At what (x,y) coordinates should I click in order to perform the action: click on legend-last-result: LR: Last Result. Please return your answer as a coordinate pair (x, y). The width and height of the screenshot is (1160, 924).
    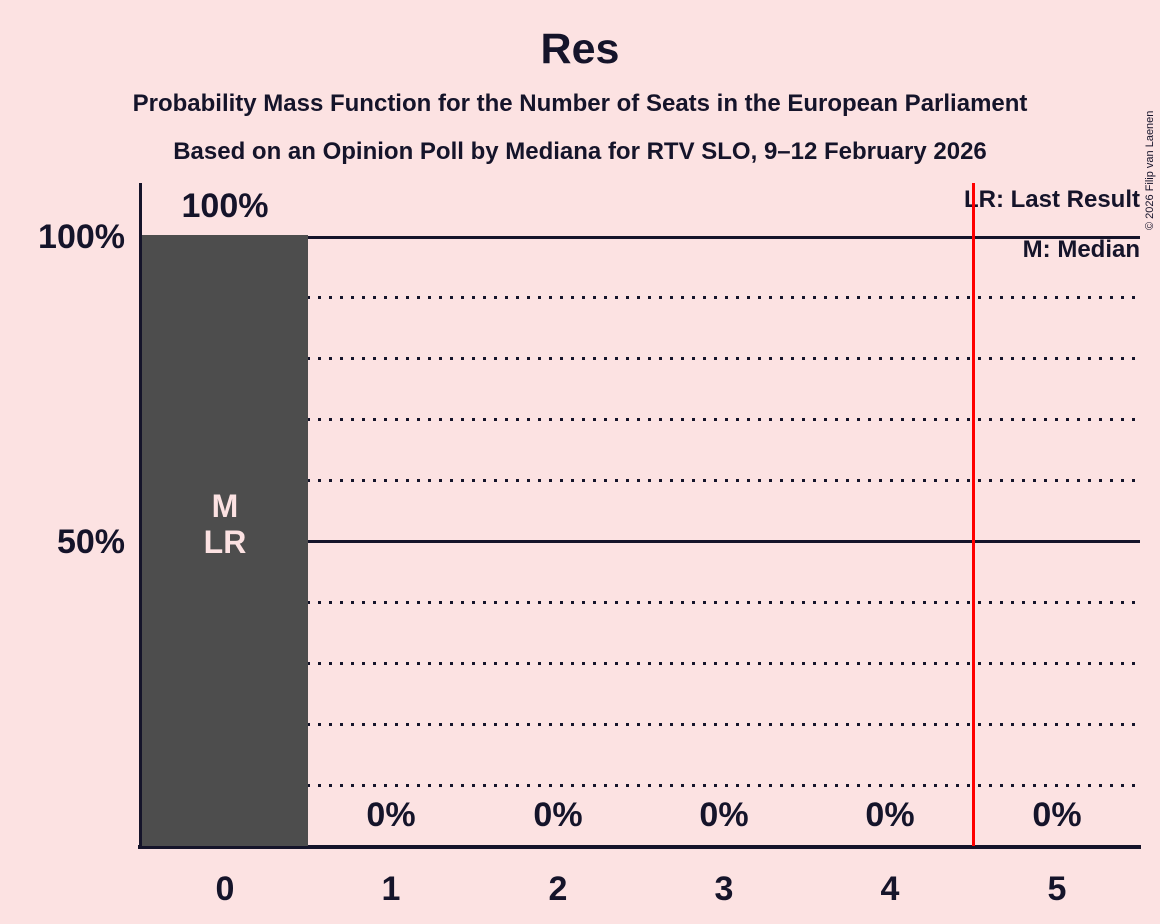
    Looking at the image, I should click on (1051, 199).